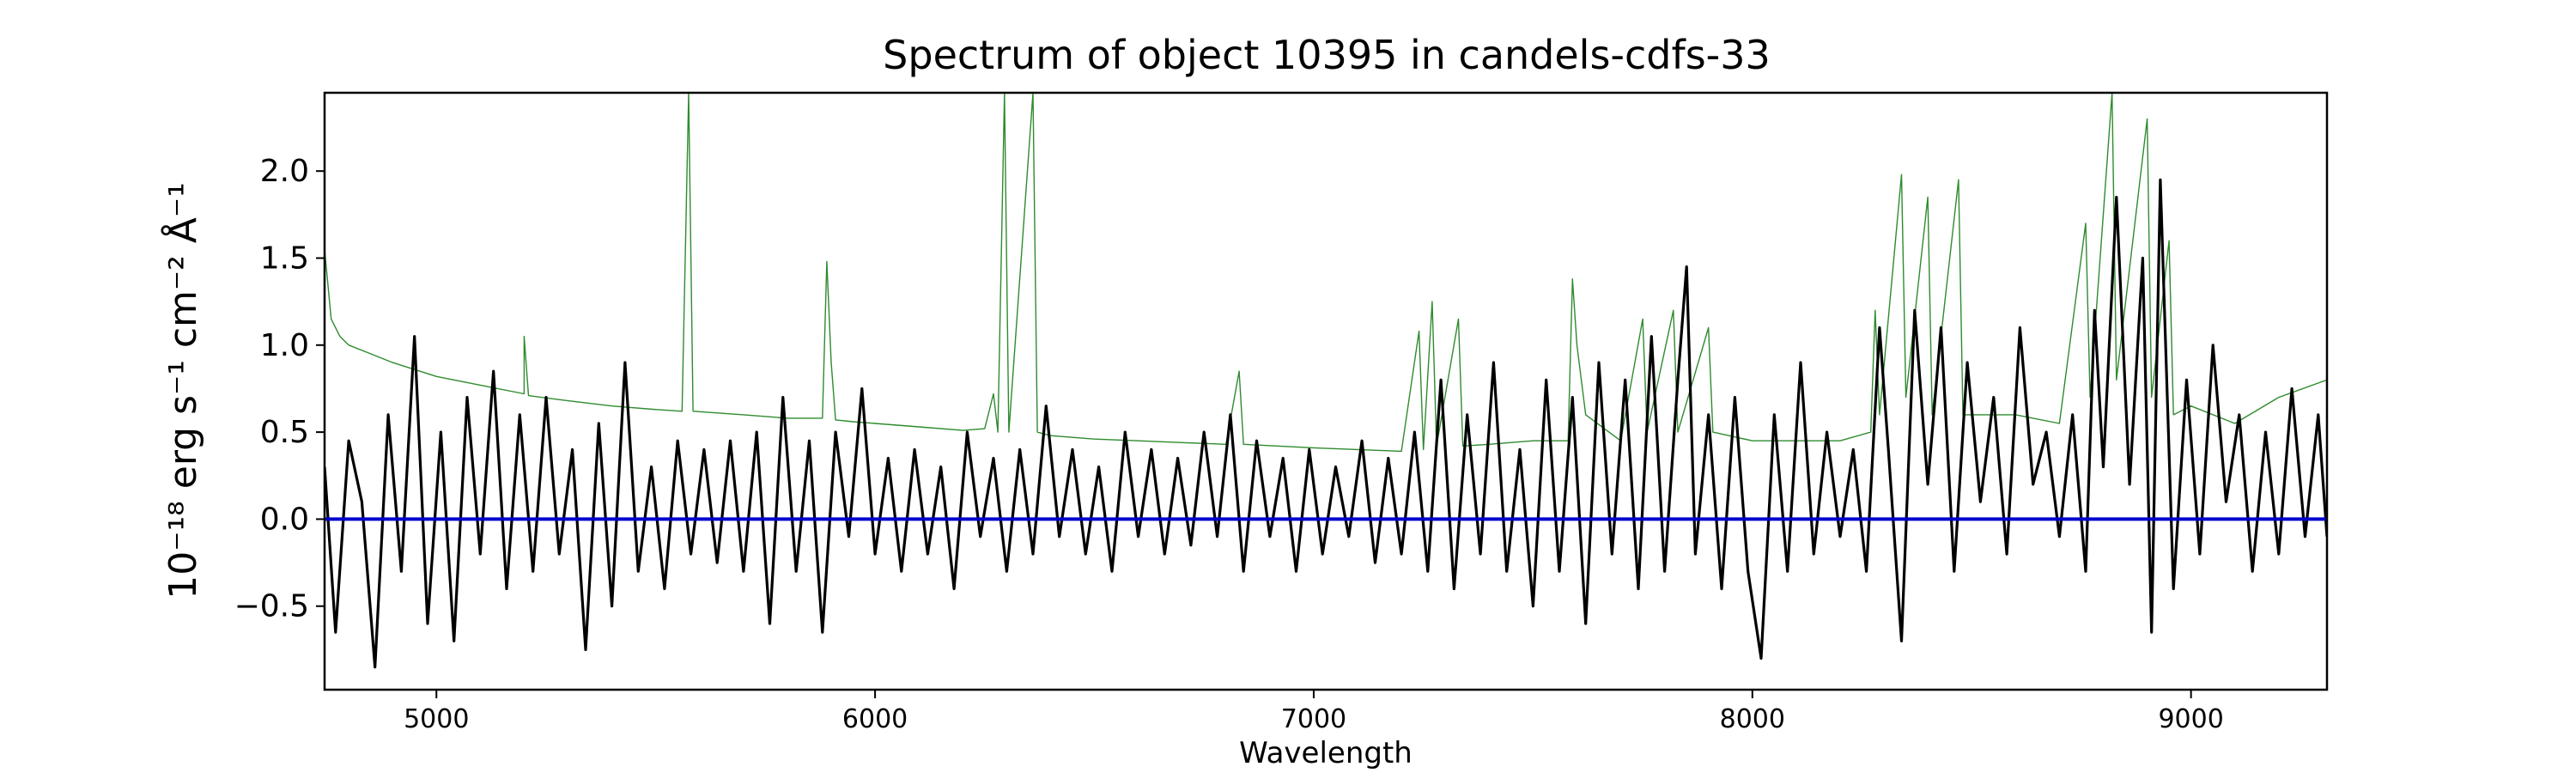  What do you see at coordinates (284, 171) in the screenshot?
I see `y-tick-label: 2.0` at bounding box center [284, 171].